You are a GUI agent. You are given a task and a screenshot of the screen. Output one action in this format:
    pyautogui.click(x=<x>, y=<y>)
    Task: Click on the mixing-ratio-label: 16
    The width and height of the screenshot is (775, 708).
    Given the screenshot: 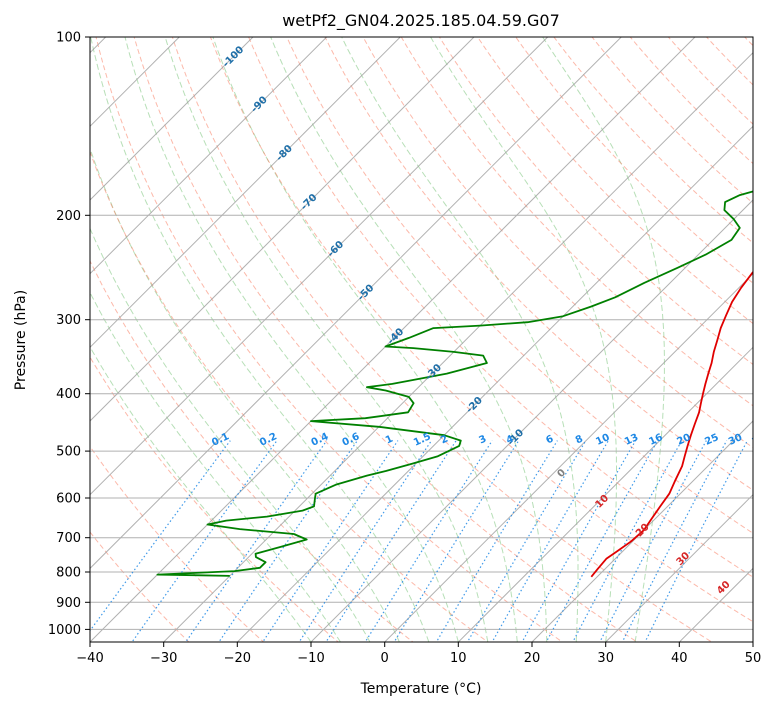 What is the action you would take?
    pyautogui.click(x=655, y=440)
    